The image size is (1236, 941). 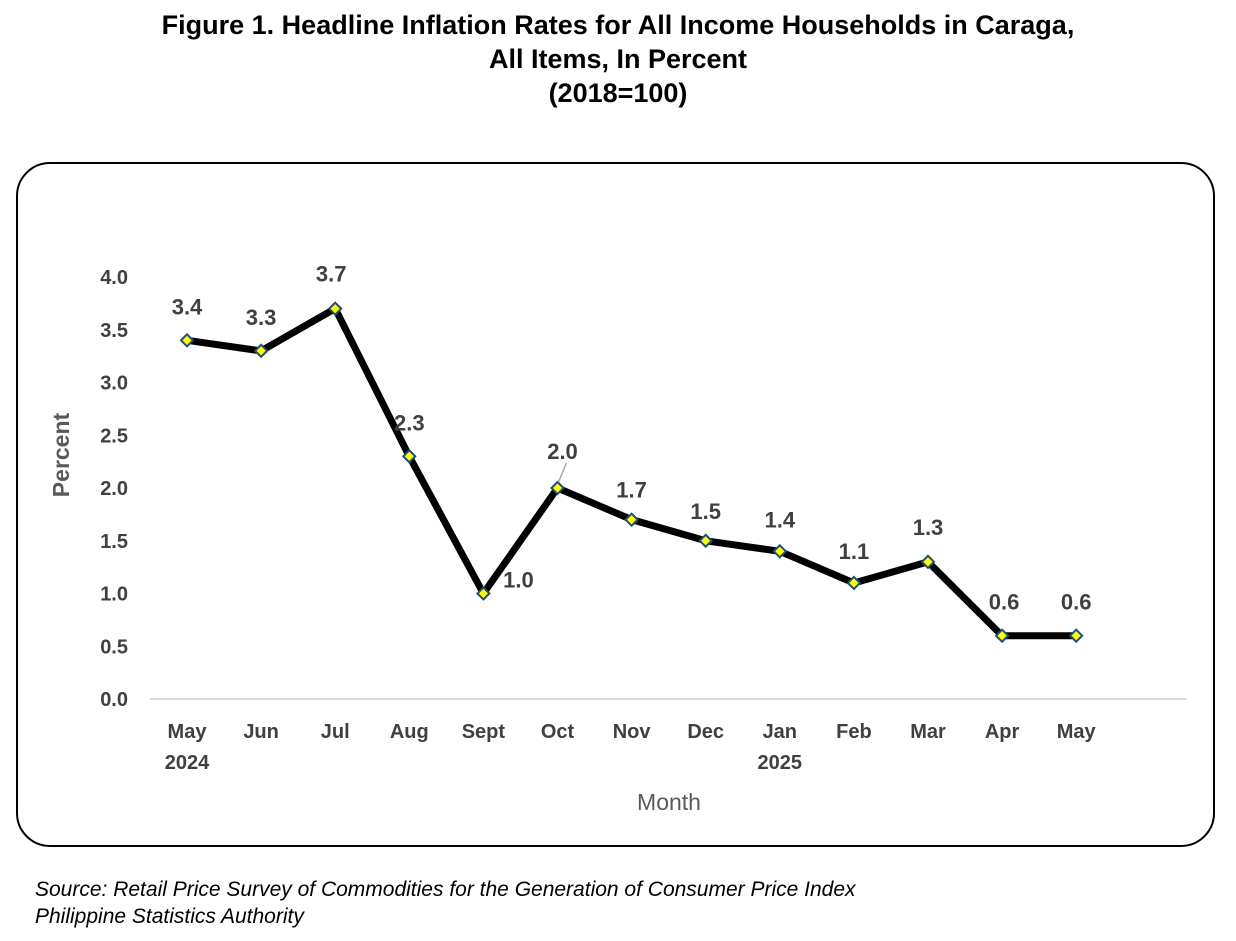 What do you see at coordinates (780, 519) in the screenshot?
I see `data-label: 1.4` at bounding box center [780, 519].